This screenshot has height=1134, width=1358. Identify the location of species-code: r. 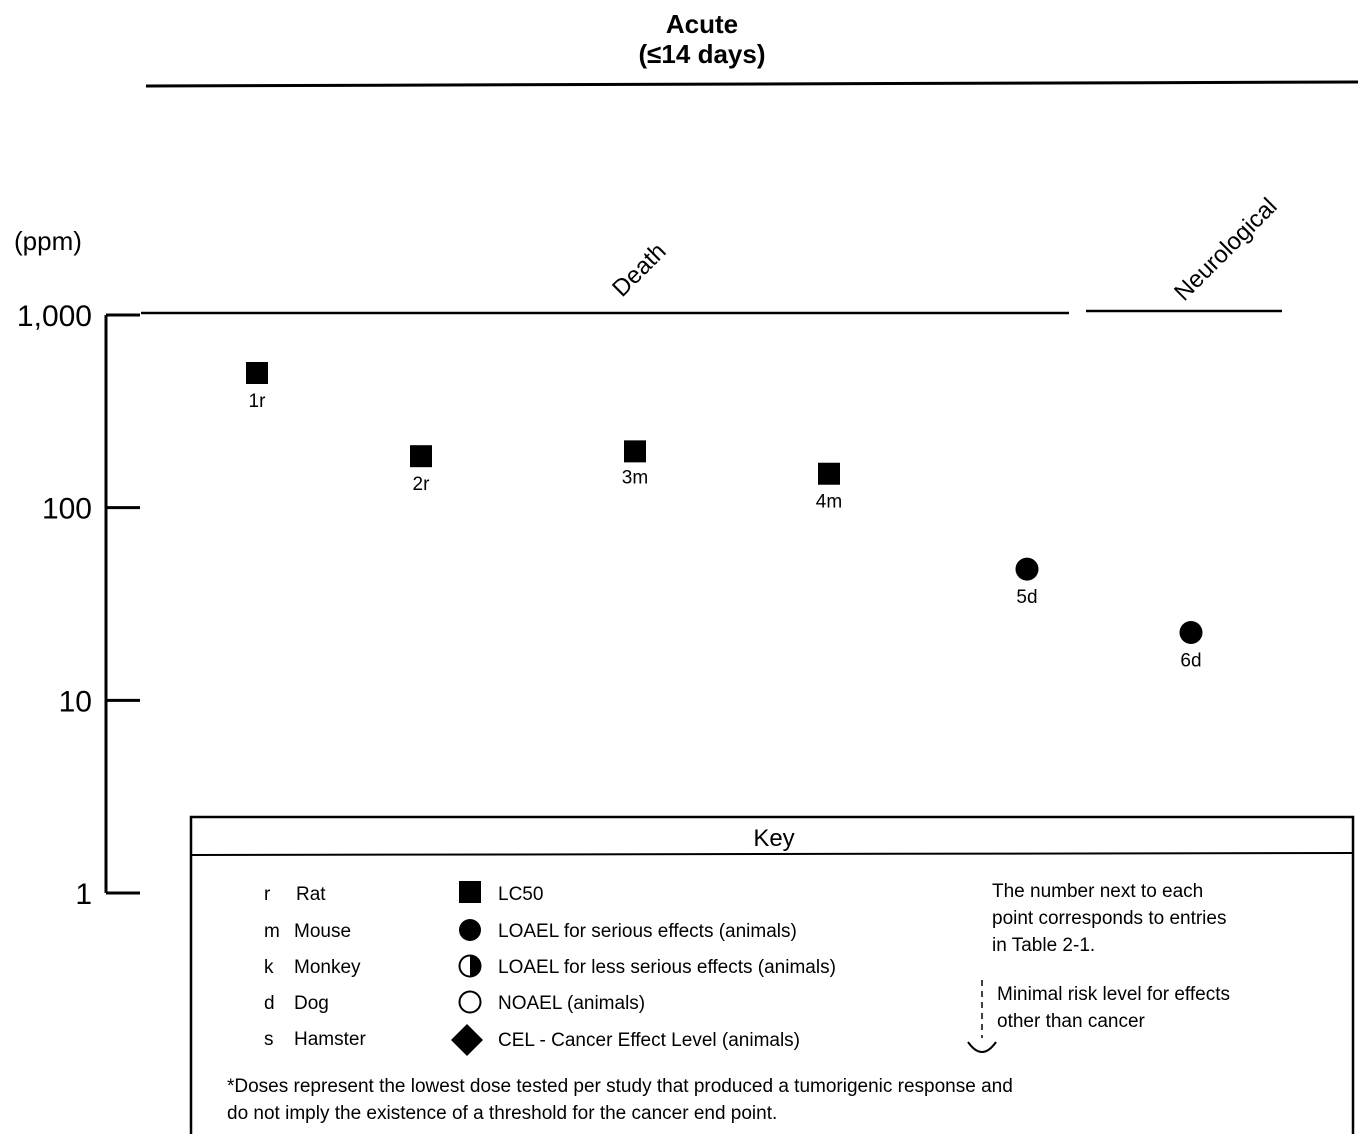
(267, 894).